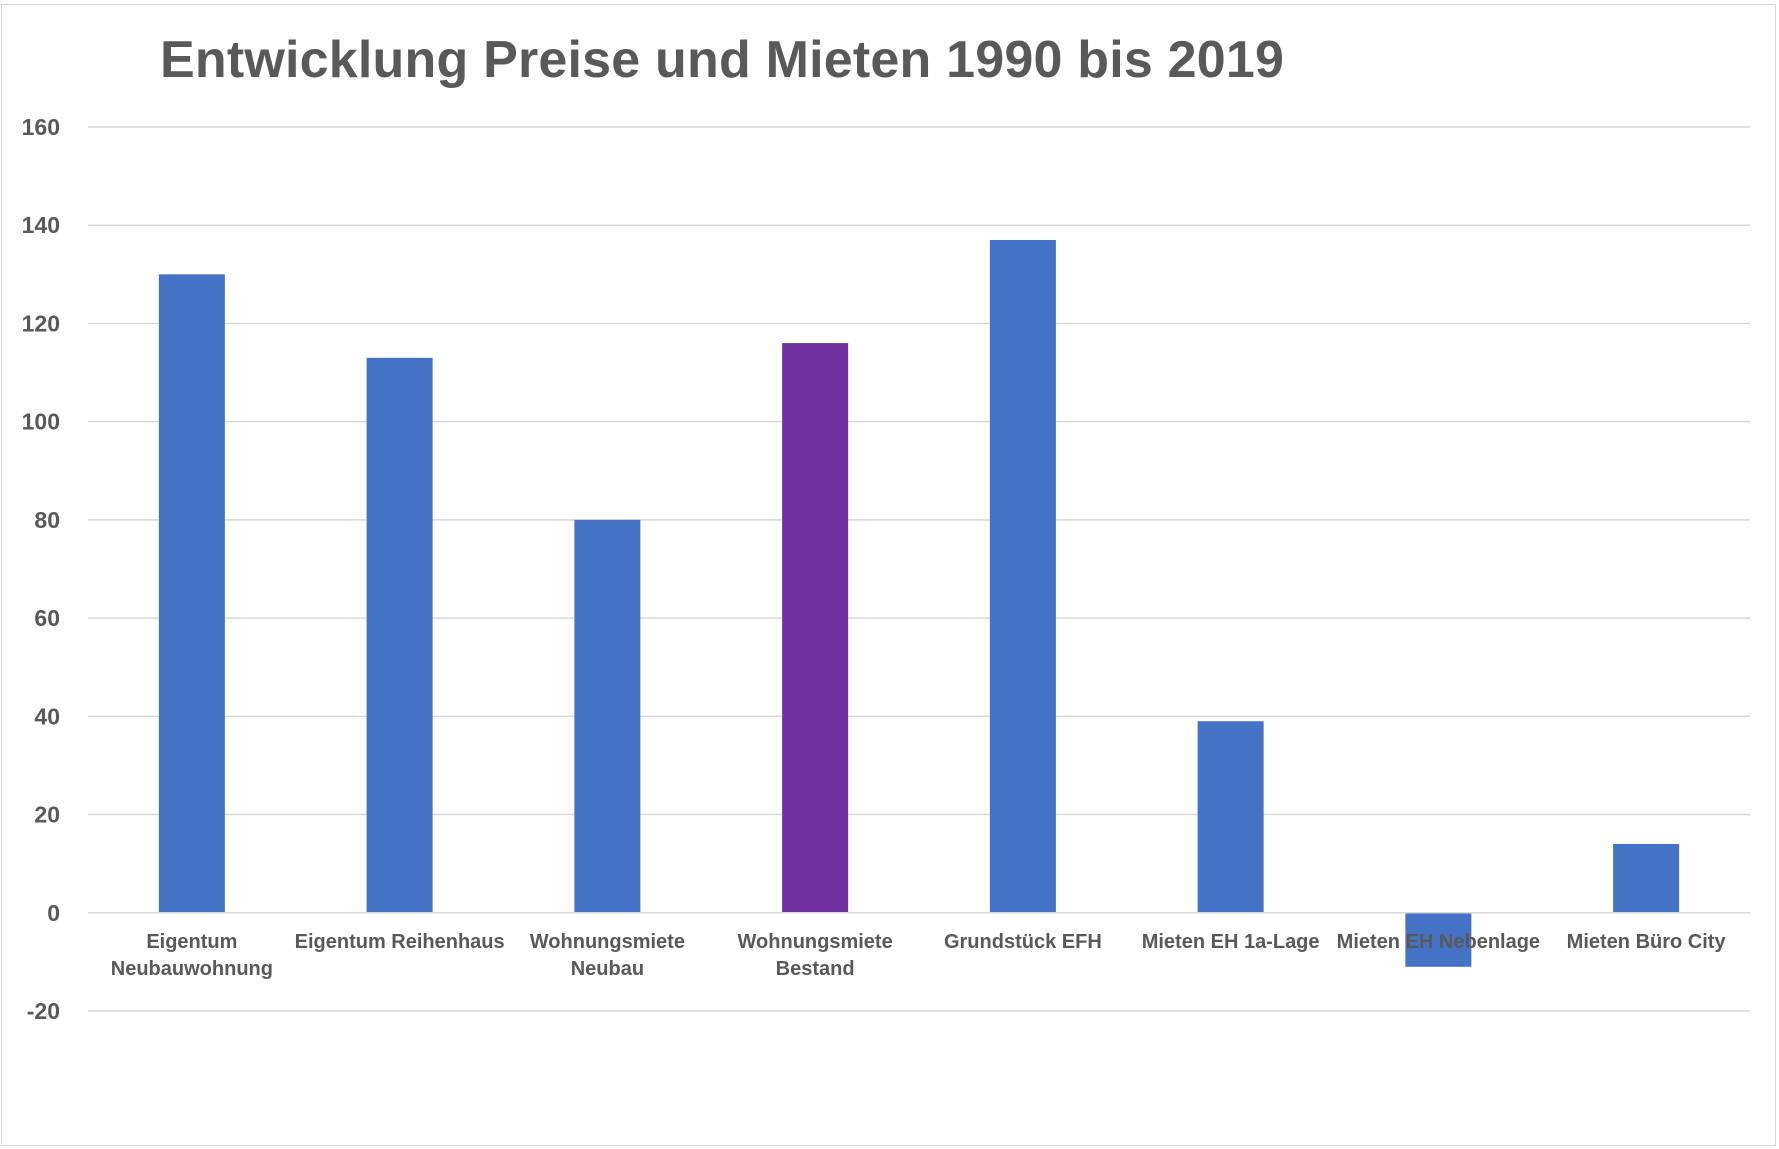 This screenshot has height=1149, width=1779. What do you see at coordinates (43, 1011) in the screenshot?
I see `y-tick-label: -20` at bounding box center [43, 1011].